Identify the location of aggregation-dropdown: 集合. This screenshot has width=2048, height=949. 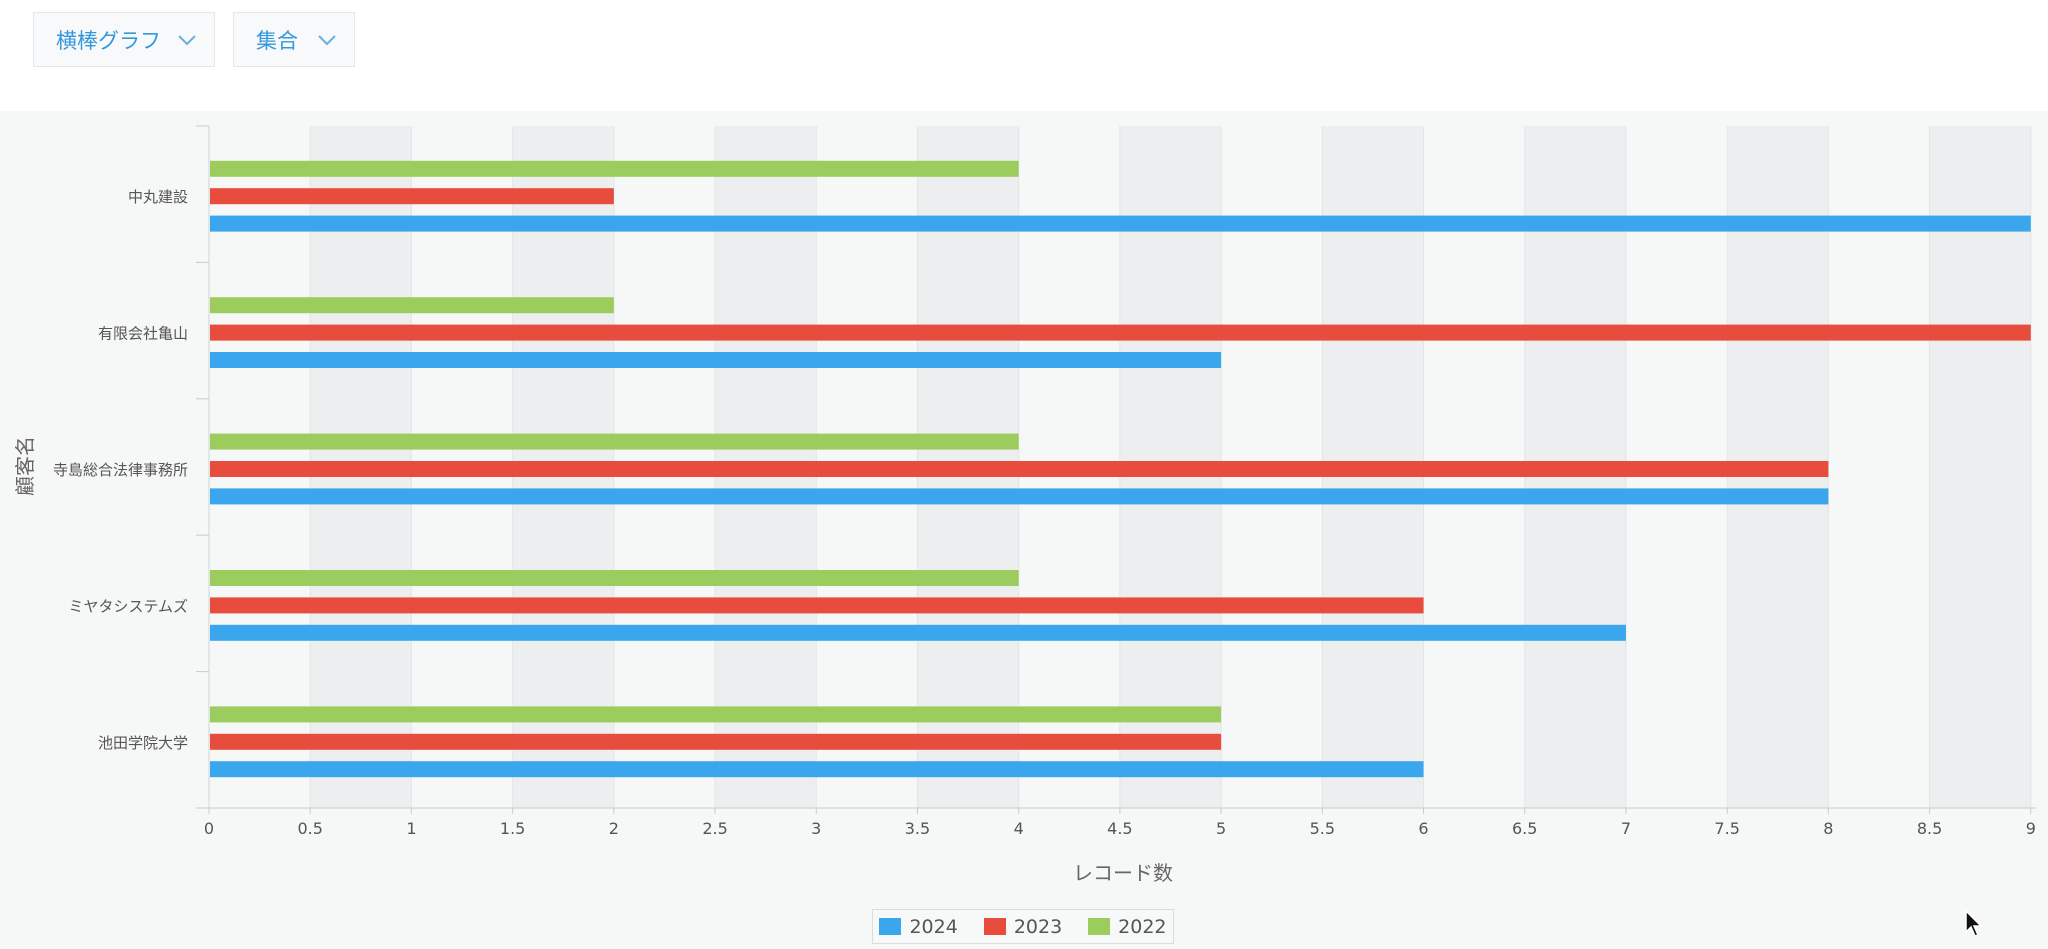
(294, 39).